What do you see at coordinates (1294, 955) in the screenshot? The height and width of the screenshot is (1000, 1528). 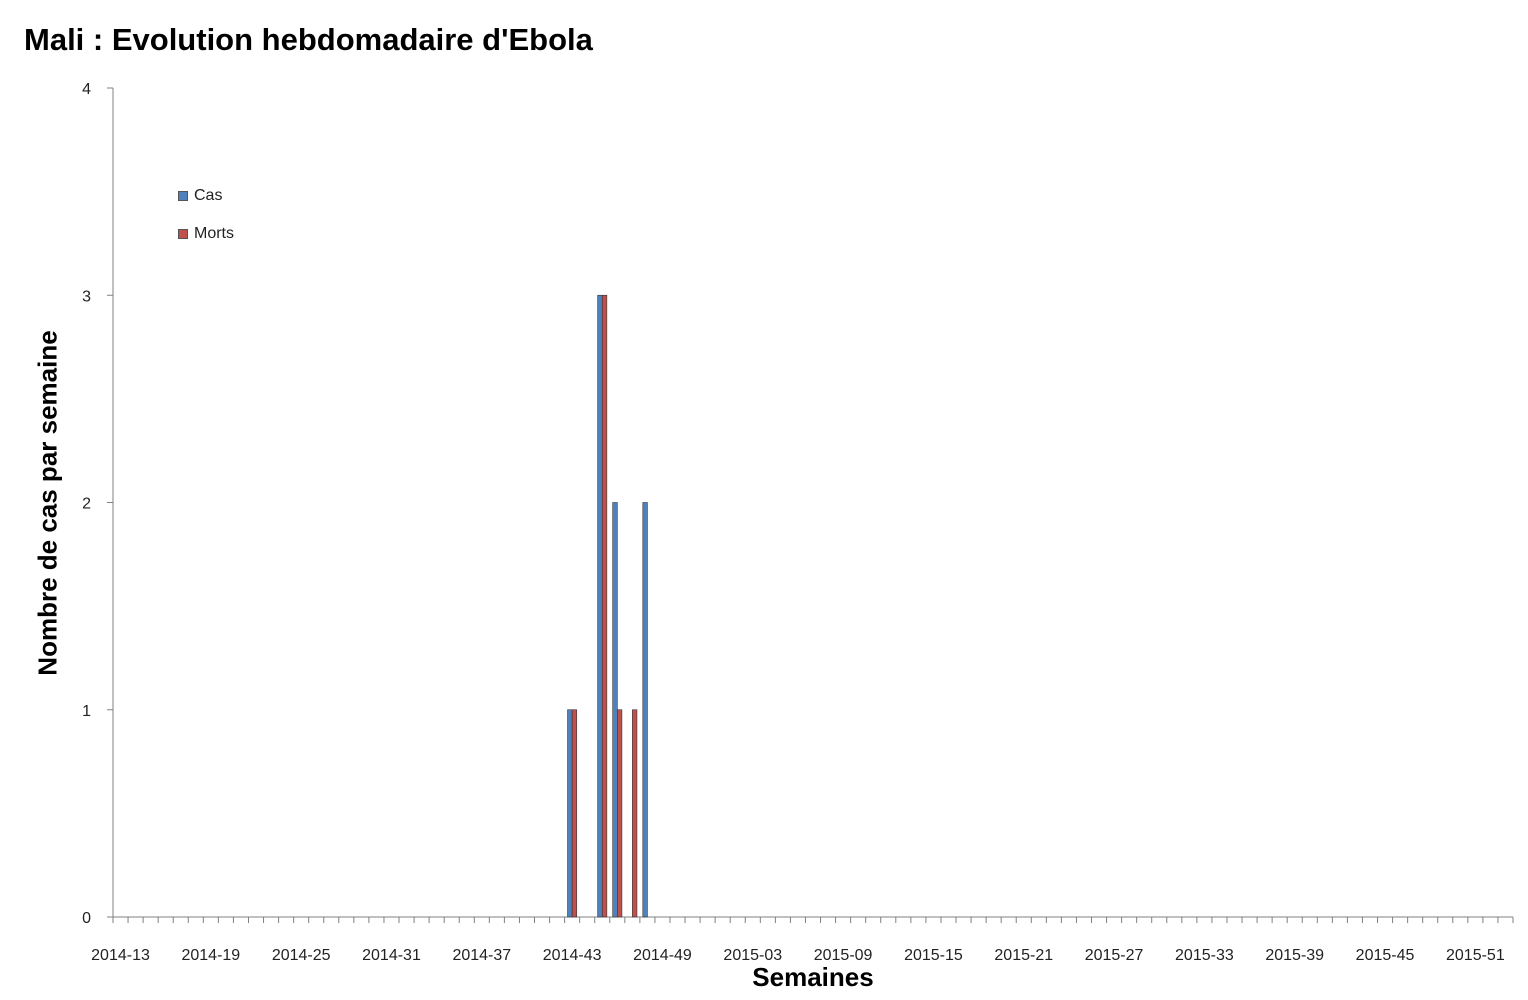 I see `x-tick-label: 2015-39` at bounding box center [1294, 955].